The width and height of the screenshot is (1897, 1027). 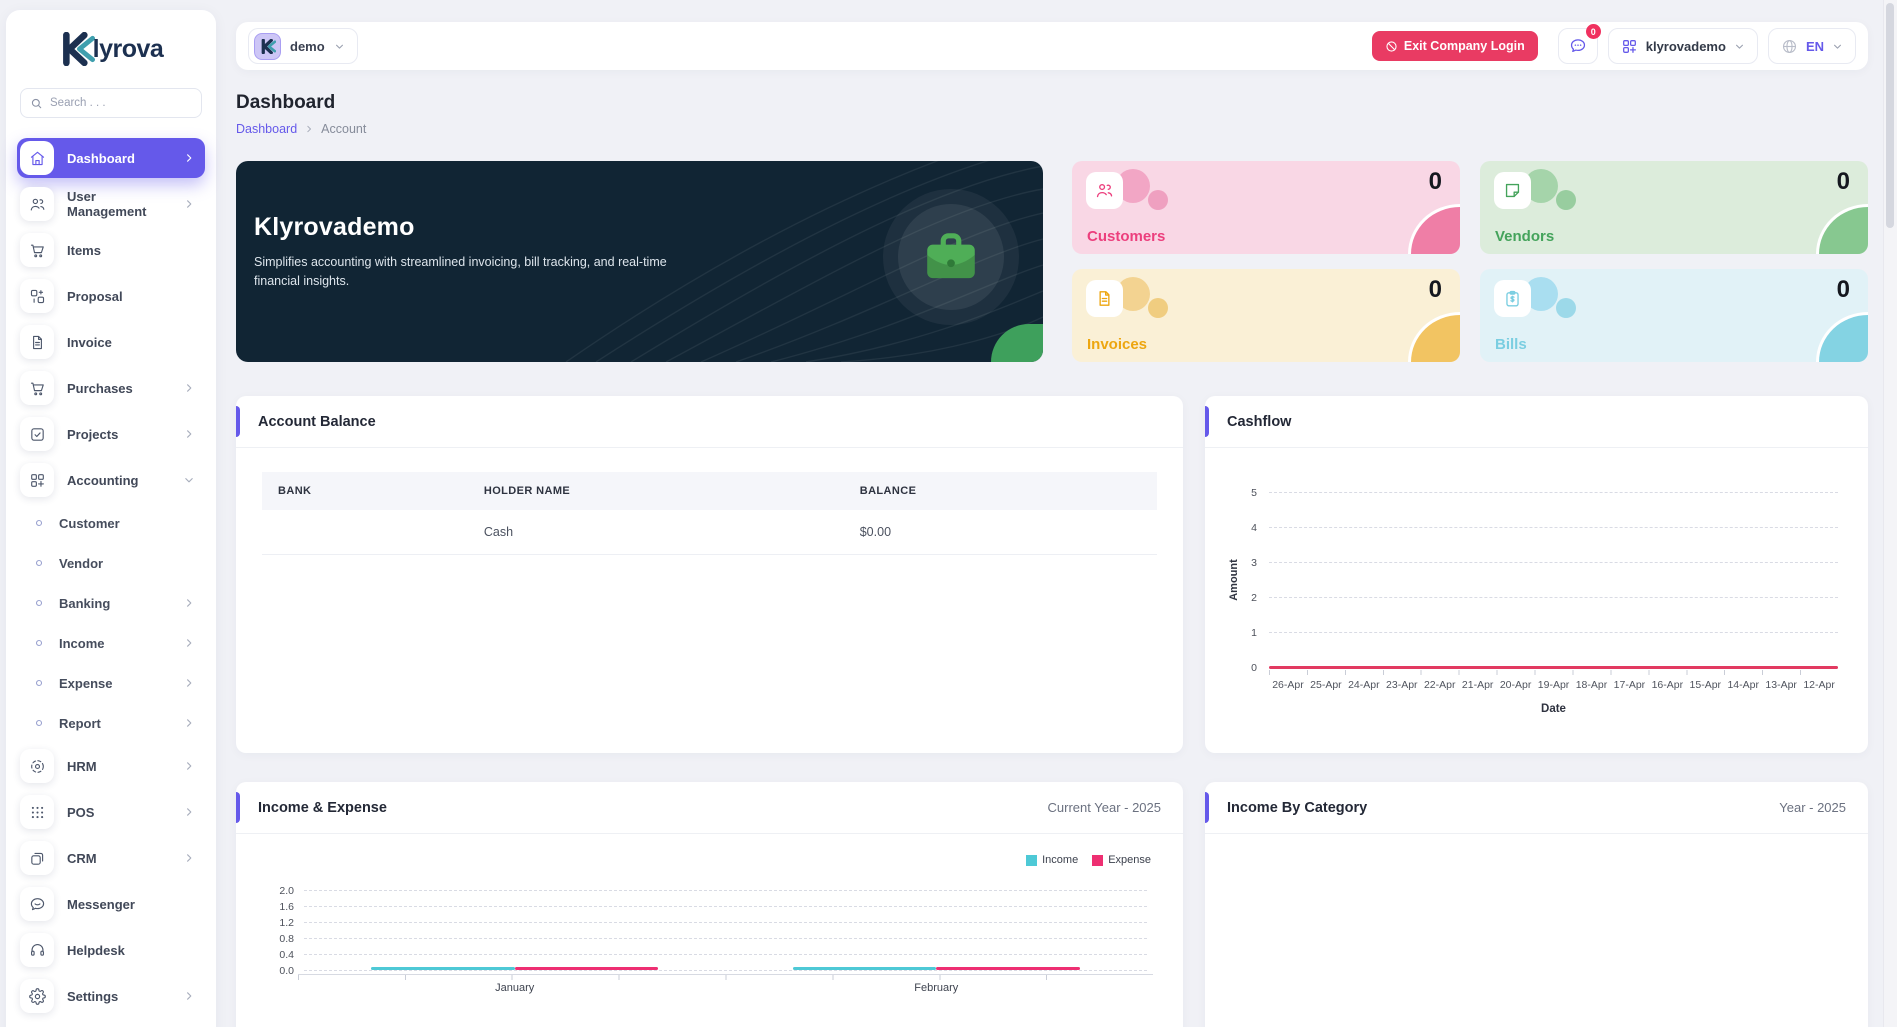 I want to click on sidebar-item-label: Income, so click(x=82, y=643).